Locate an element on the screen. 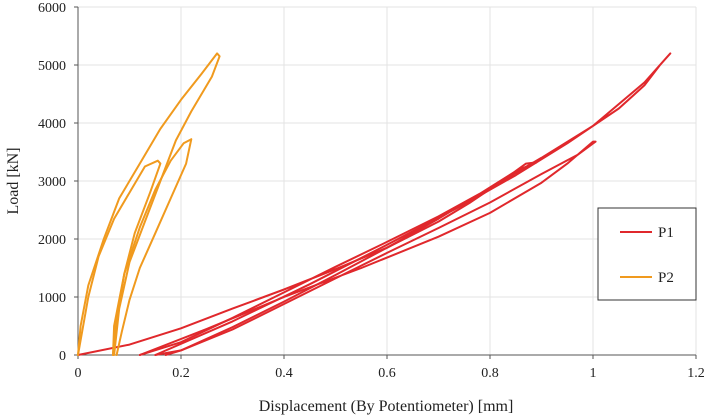  y-tick-label: 6000 is located at coordinates (52, 8).